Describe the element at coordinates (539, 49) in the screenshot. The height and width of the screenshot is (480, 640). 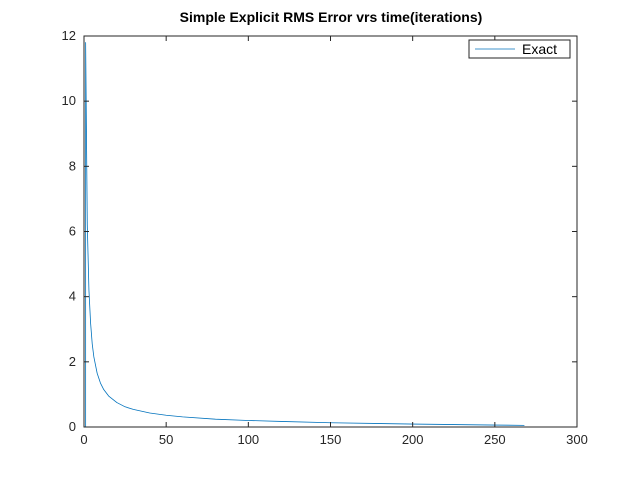
I see `legend-label-exact: Exact` at that location.